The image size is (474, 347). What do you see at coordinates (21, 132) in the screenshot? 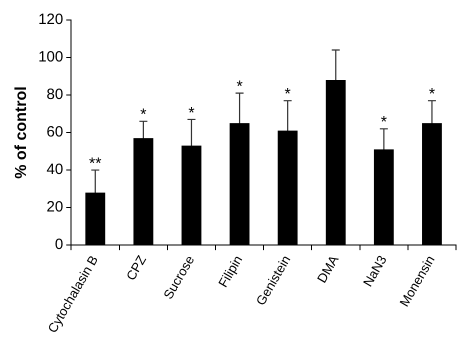
I see `y-axis-title: % of control` at bounding box center [21, 132].